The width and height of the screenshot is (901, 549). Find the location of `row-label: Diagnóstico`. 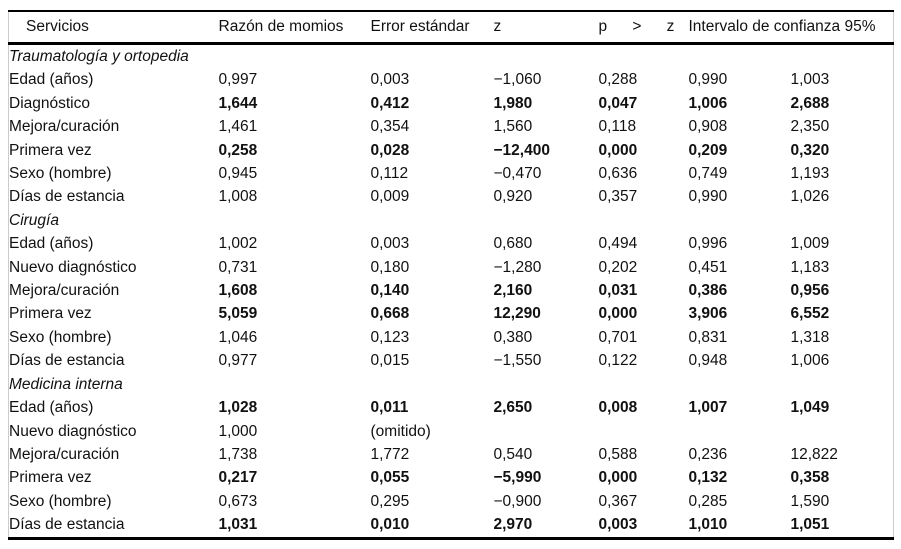

row-label: Diagnóstico is located at coordinates (49, 103).